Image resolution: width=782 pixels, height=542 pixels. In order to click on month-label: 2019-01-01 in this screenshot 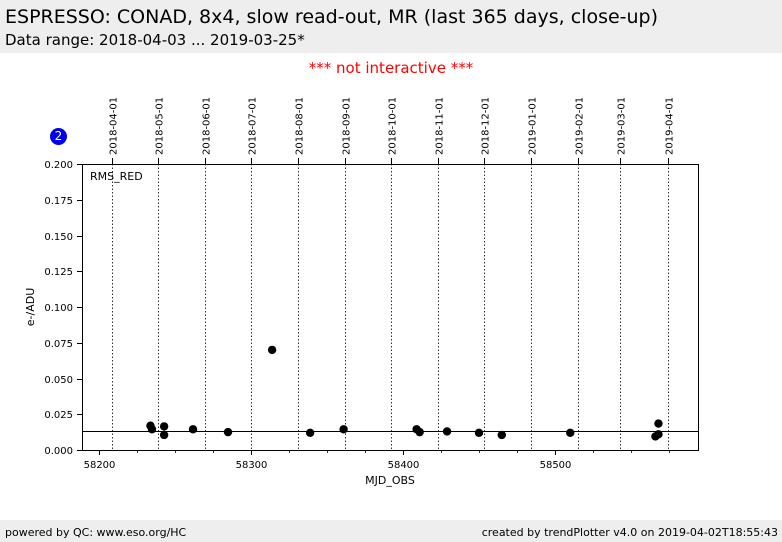, I will do `click(533, 126)`.